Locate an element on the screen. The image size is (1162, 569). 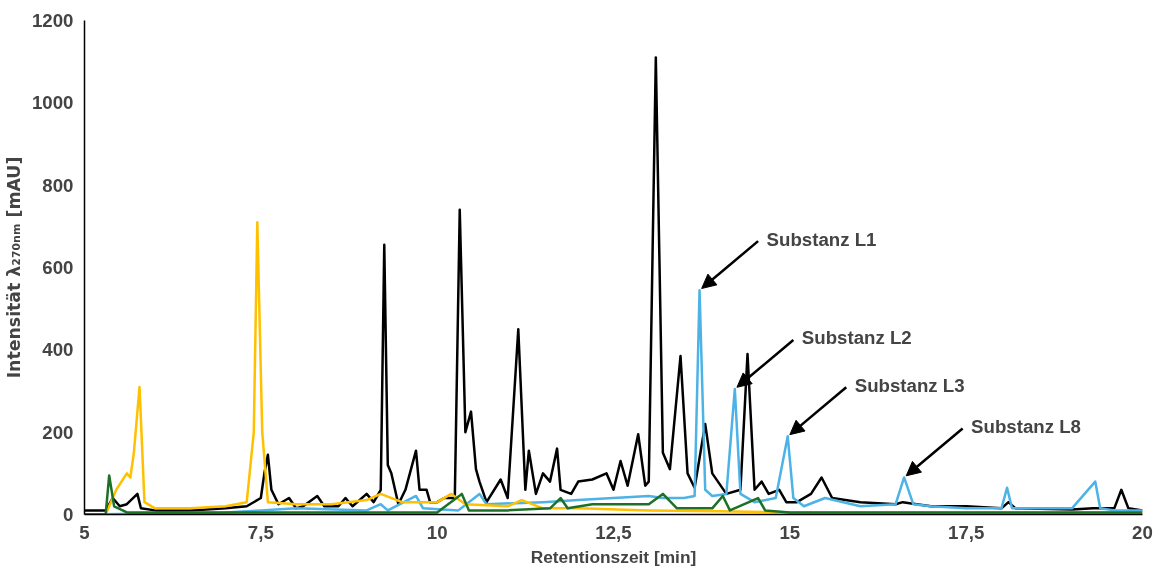
y-tick-label: 0 is located at coordinates (68, 514).